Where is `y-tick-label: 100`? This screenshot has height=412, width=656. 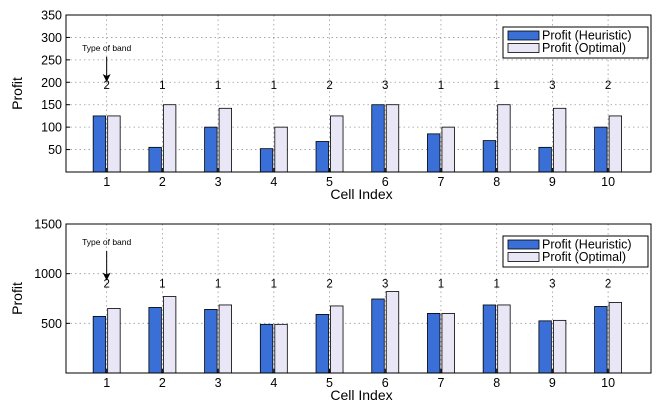 y-tick-label: 100 is located at coordinates (51, 128).